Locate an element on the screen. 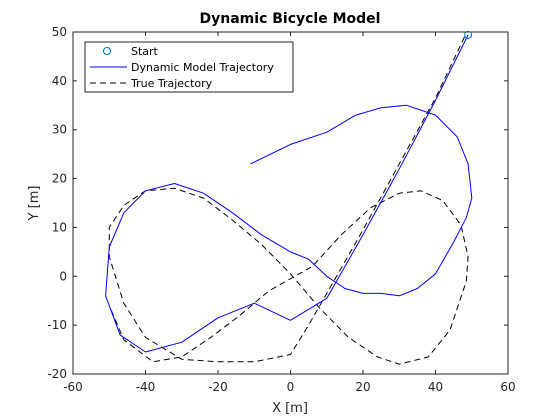 The width and height of the screenshot is (560, 420). y-tick-label: -20 is located at coordinates (57, 374).